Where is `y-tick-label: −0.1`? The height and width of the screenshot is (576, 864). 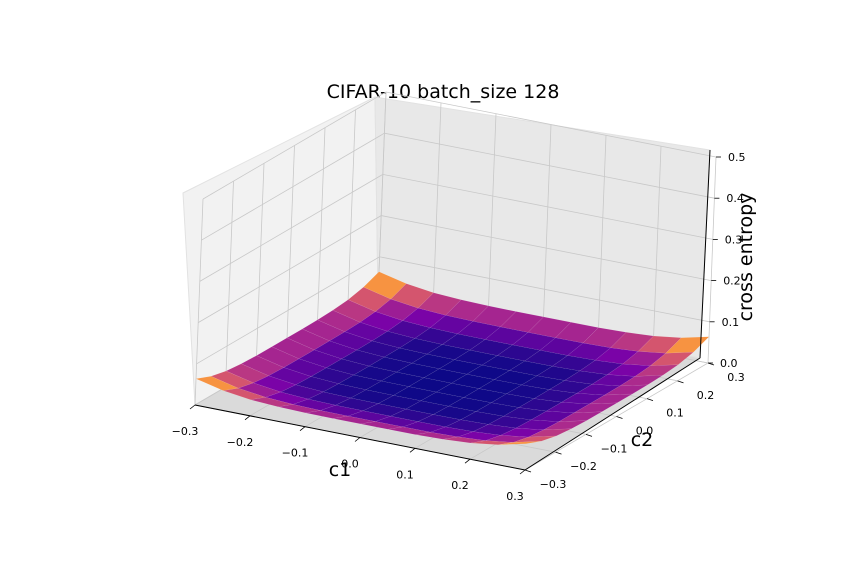
y-tick-label: −0.1 is located at coordinates (614, 448).